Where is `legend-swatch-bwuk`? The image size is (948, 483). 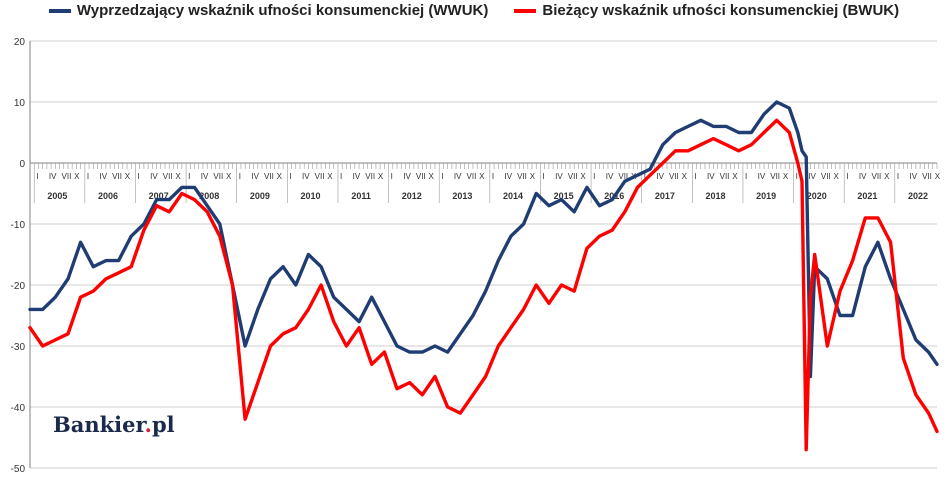 legend-swatch-bwuk is located at coordinates (525, 10).